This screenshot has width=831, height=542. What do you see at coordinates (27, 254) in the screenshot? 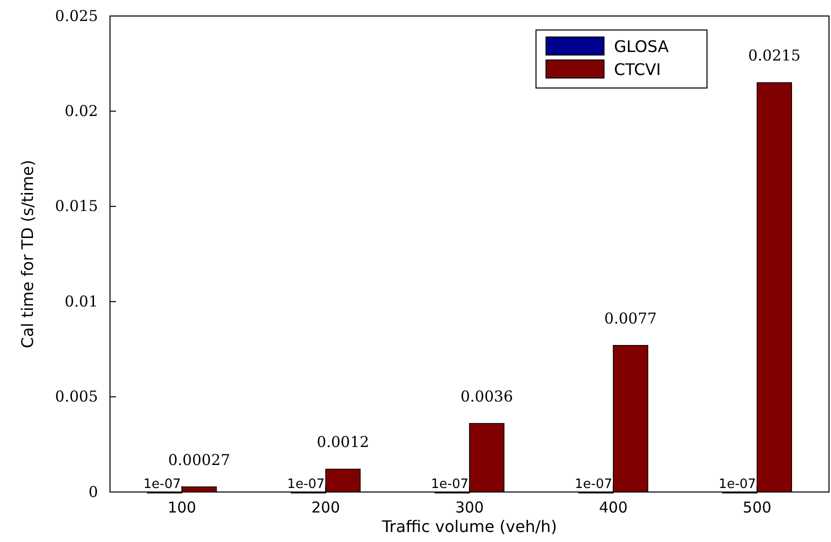
I see `y-axis-title: Cal time for TD (s/time)` at bounding box center [27, 254].